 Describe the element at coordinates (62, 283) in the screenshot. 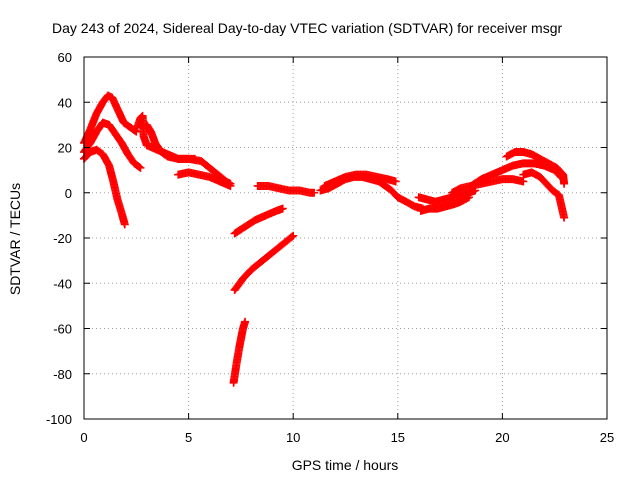

I see `y-tick-label: -40` at that location.